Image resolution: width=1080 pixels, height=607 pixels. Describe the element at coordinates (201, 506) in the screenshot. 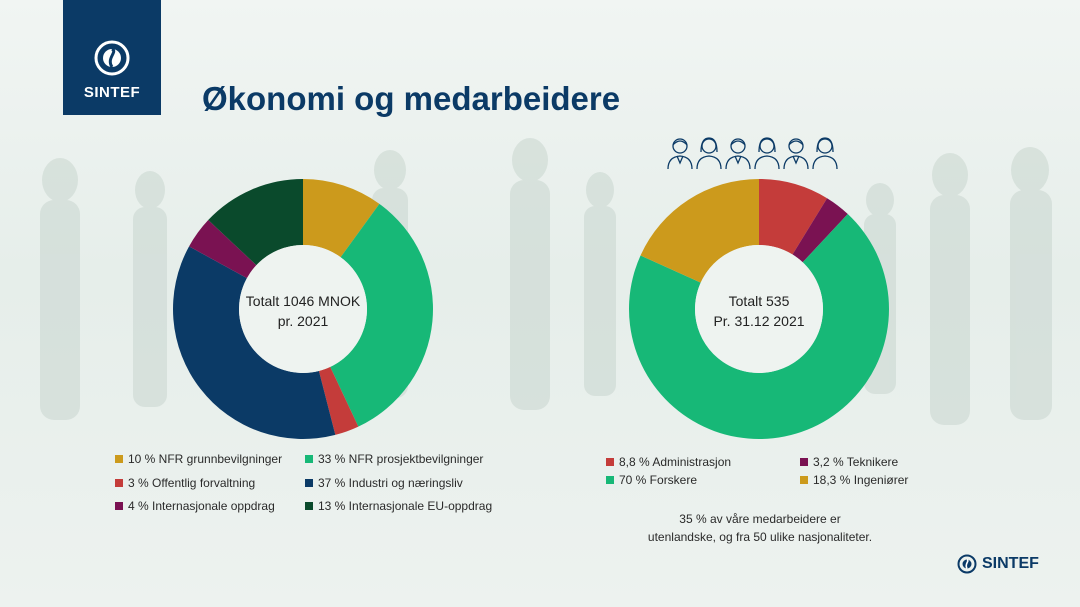

I see `legend-label: 4 % Internasjonale oppdrag` at that location.